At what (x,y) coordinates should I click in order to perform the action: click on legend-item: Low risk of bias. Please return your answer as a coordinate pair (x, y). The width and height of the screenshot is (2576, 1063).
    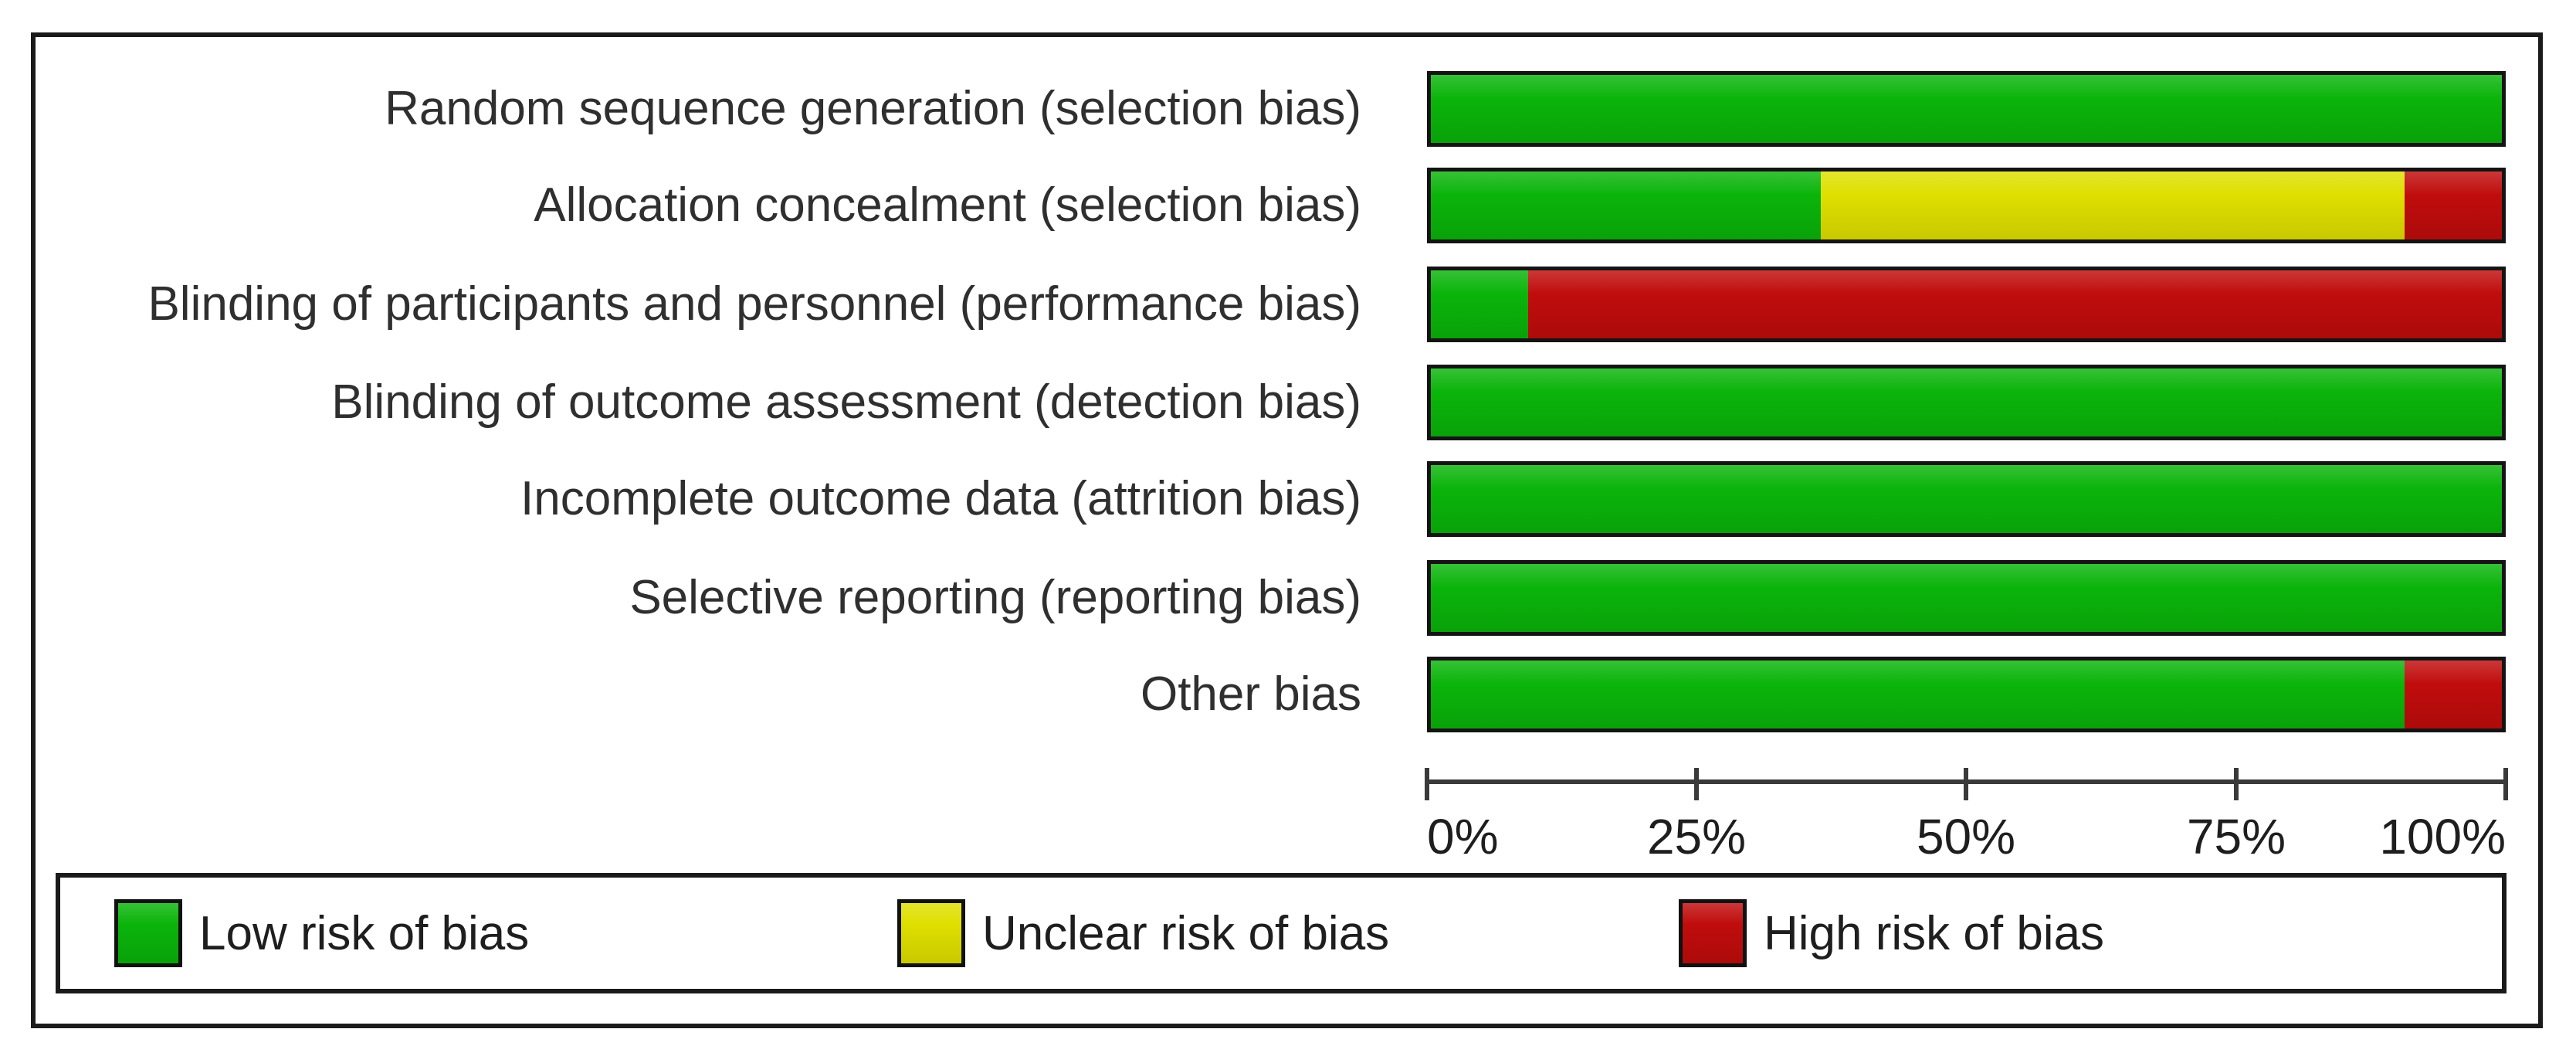
    Looking at the image, I should click on (321, 933).